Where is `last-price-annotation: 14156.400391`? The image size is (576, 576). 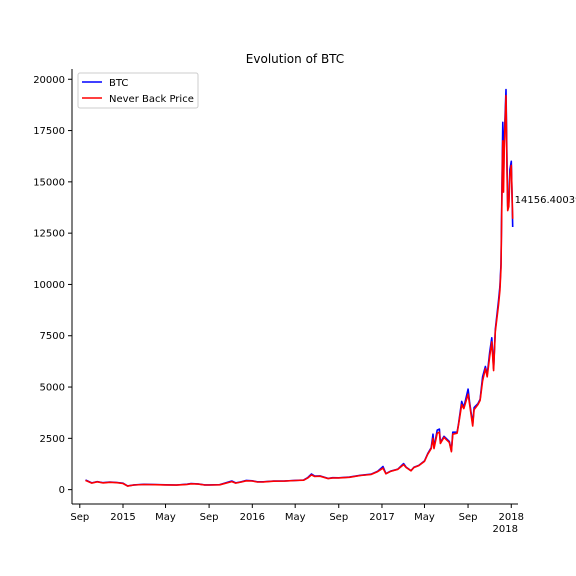
last-price-annotation: 14156.400391 is located at coordinates (545, 200).